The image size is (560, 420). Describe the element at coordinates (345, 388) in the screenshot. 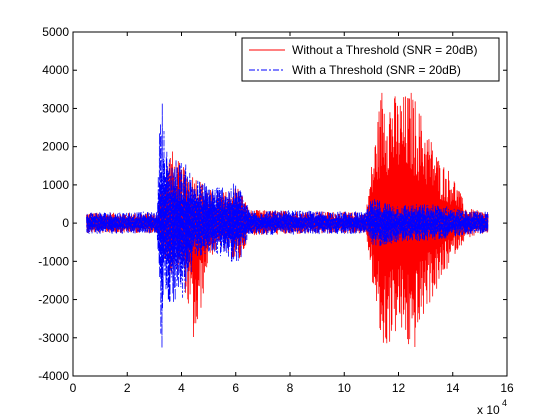

I see `x-tick-label: 10` at that location.